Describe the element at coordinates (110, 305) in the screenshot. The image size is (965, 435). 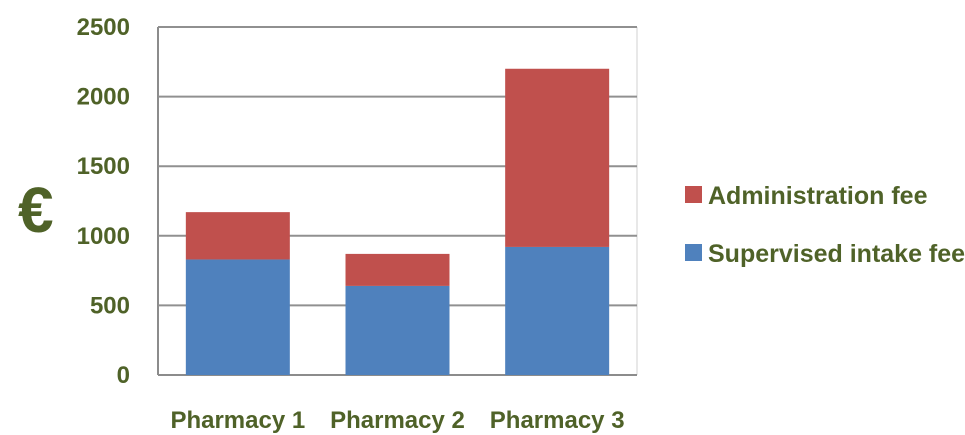
I see `y-tick-label: 500` at that location.